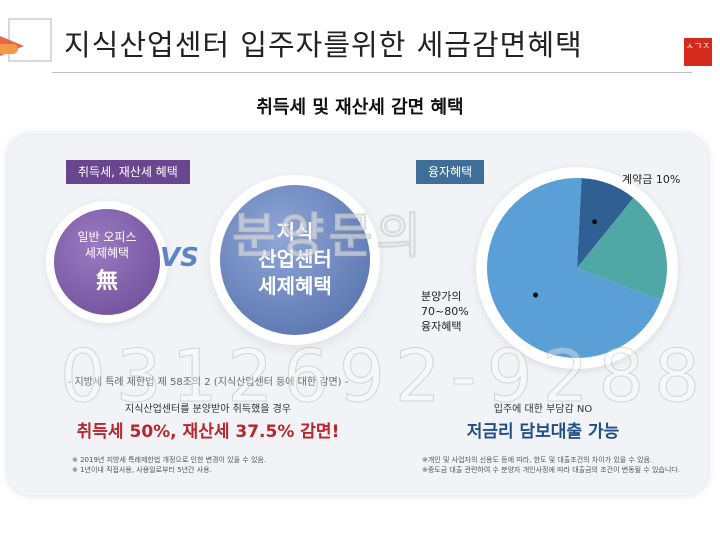 This screenshot has width=720, height=540. Describe the element at coordinates (372, 72) in the screenshot. I see `header-divider` at that location.